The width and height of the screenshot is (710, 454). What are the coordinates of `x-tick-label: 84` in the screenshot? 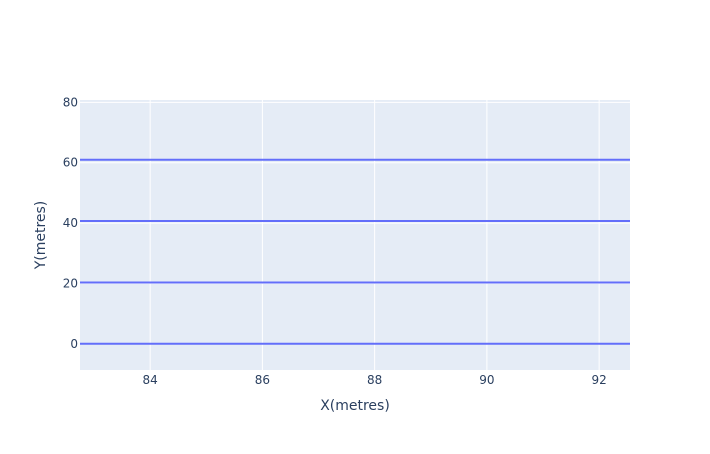 It's located at (150, 380).